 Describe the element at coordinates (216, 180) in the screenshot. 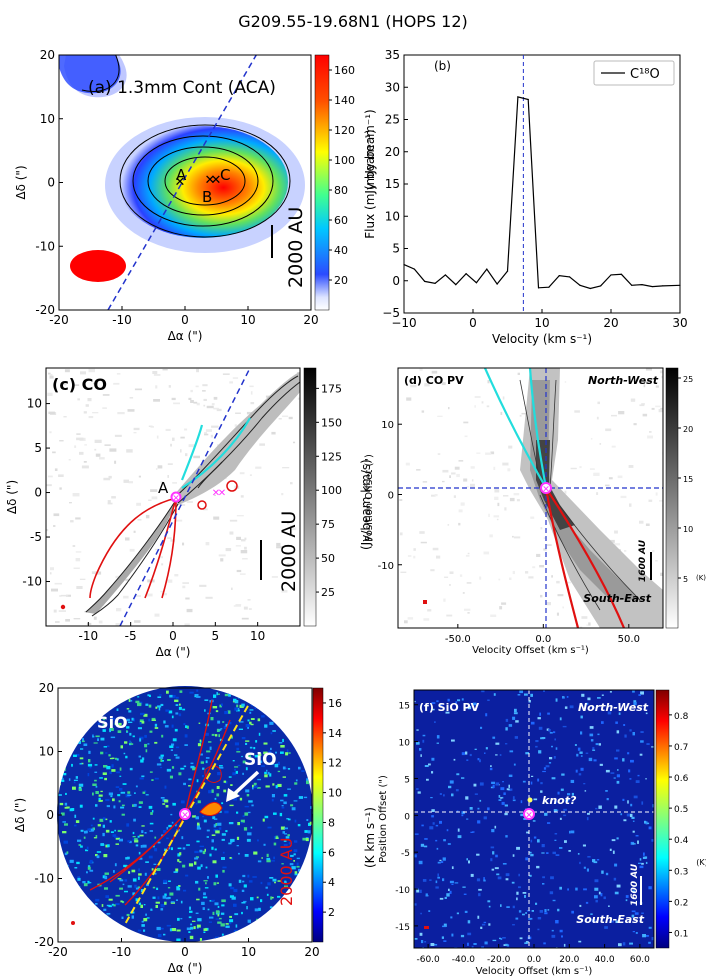

I see `panel-a-marker-c: ✕` at that location.